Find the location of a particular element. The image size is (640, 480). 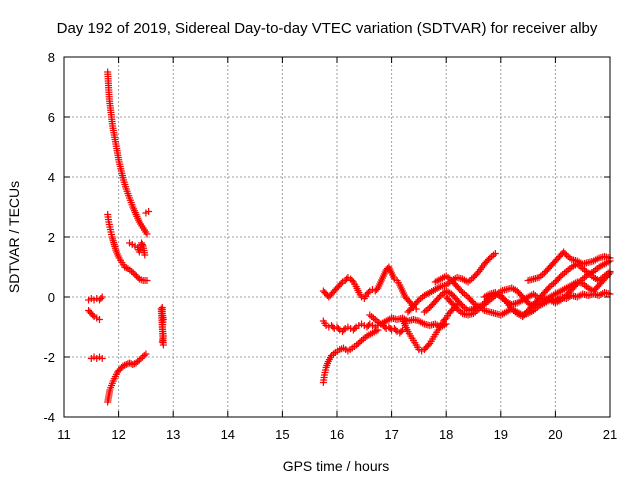

series-arc-a is located at coordinates (95, 298).